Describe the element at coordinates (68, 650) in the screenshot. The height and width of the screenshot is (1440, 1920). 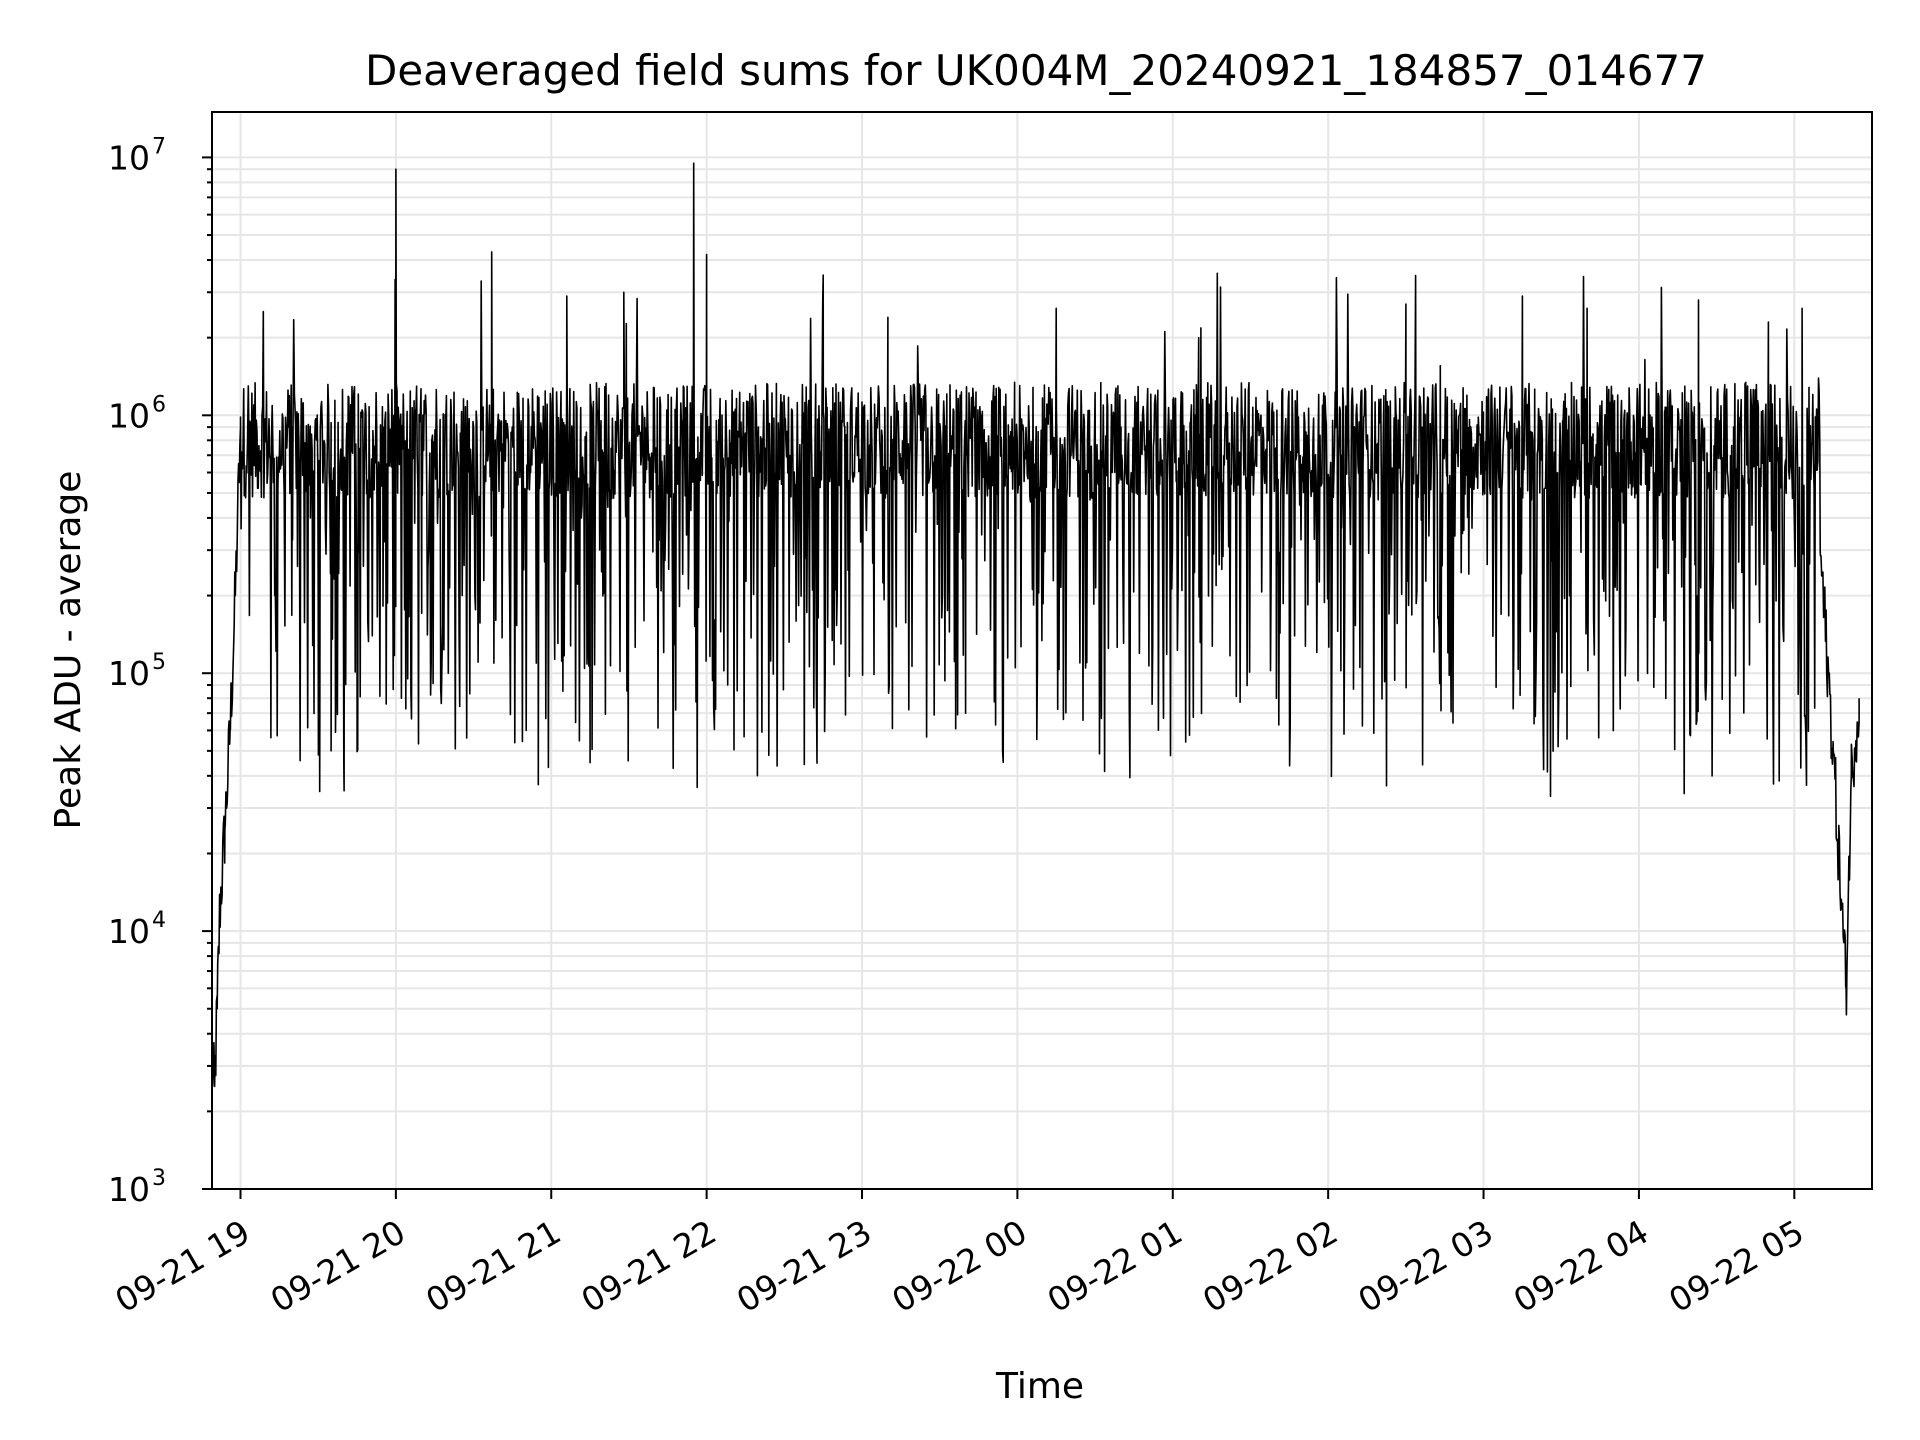
I see `y-axis-label: Peak ADU - average` at that location.